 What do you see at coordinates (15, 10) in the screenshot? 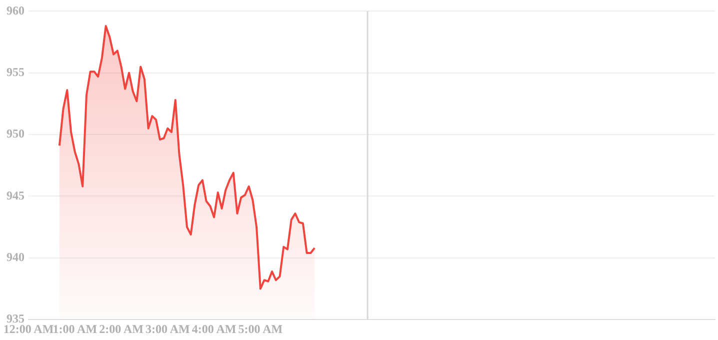
I see `y-tick-label: 960` at bounding box center [15, 10].